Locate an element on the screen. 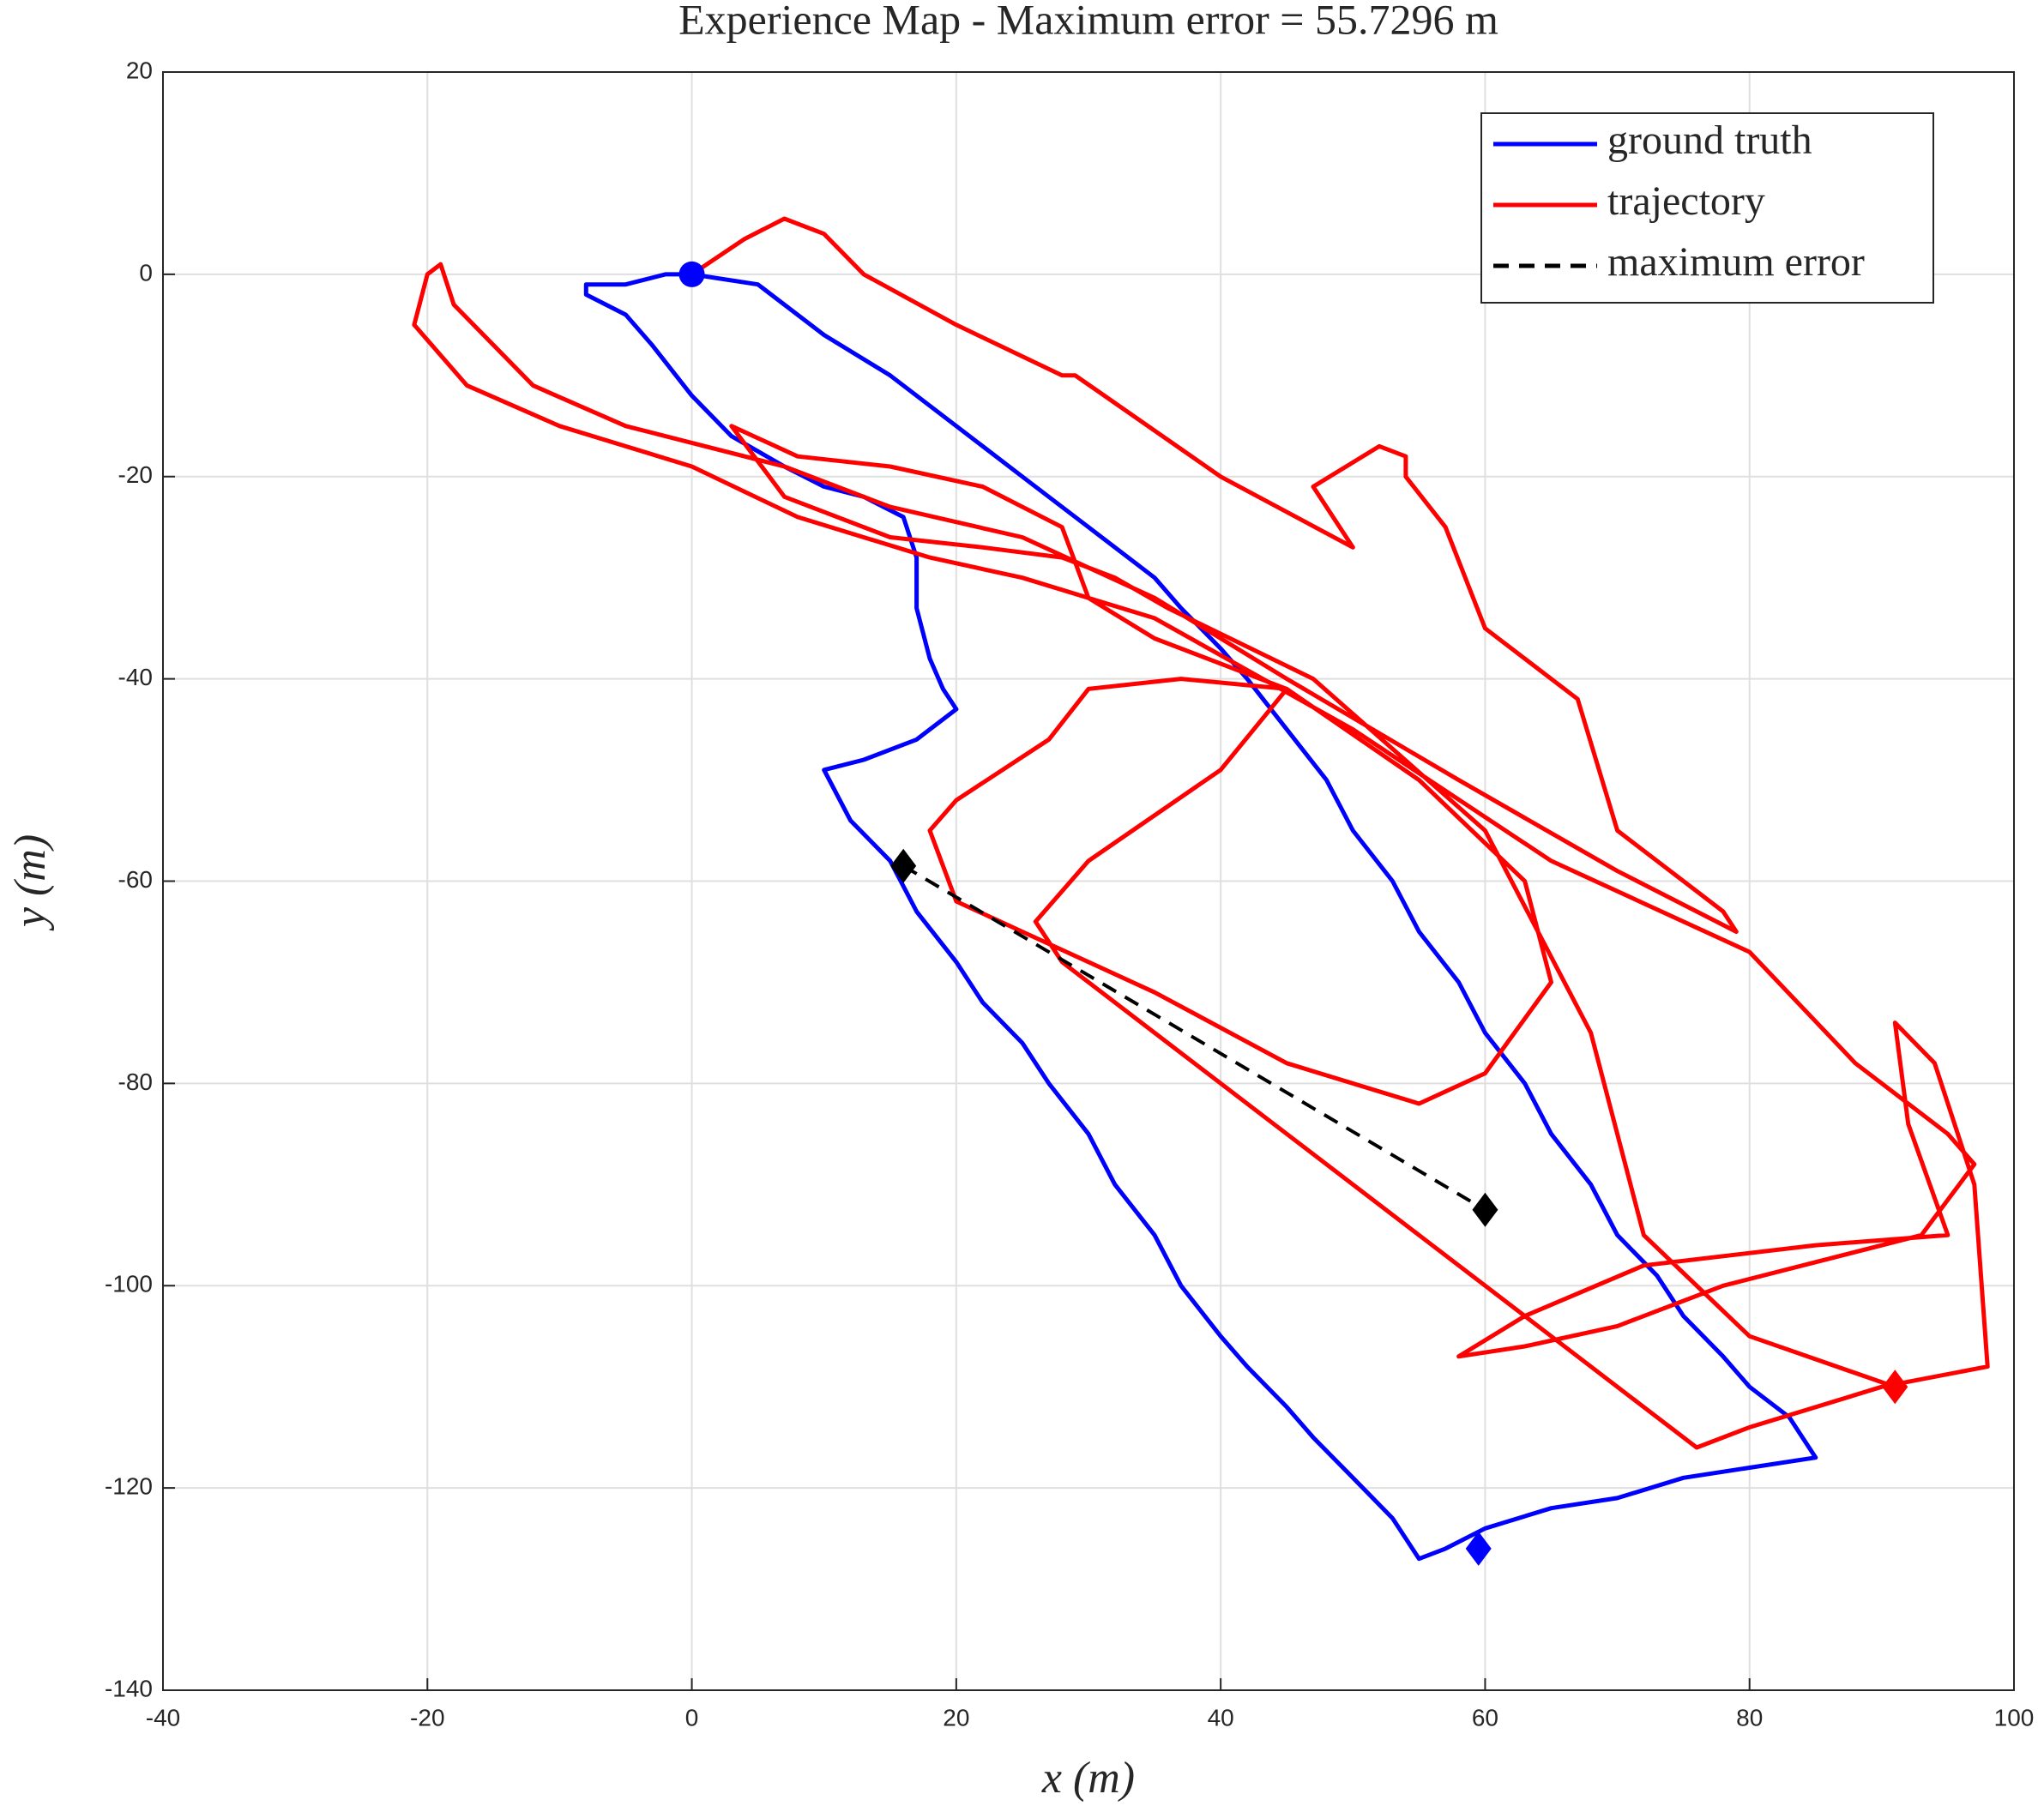  y-tick-label: 0 is located at coordinates (146, 272).